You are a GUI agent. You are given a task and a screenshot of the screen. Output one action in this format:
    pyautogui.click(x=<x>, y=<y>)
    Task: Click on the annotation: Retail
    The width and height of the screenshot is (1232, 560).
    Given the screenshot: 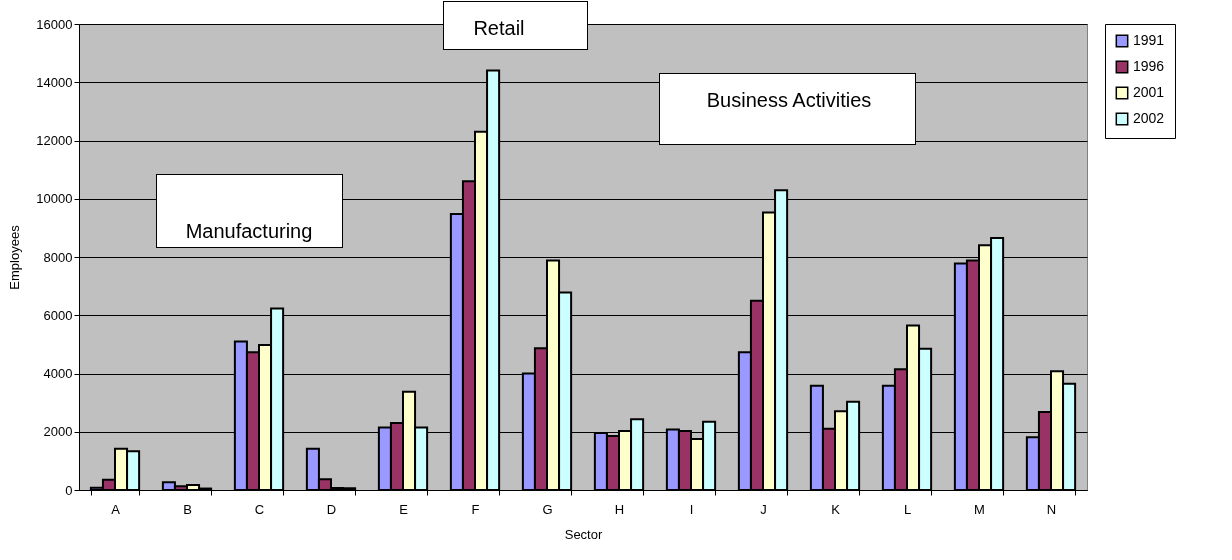 What is the action you would take?
    pyautogui.click(x=499, y=28)
    